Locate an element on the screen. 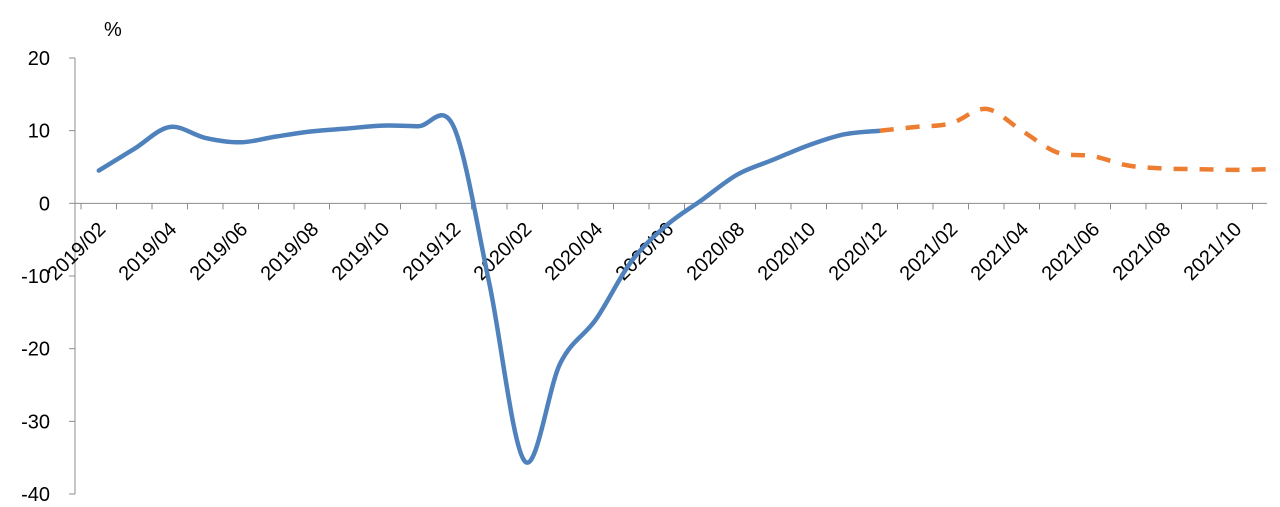  x-tick-label: 2021/08 is located at coordinates (1142, 251).